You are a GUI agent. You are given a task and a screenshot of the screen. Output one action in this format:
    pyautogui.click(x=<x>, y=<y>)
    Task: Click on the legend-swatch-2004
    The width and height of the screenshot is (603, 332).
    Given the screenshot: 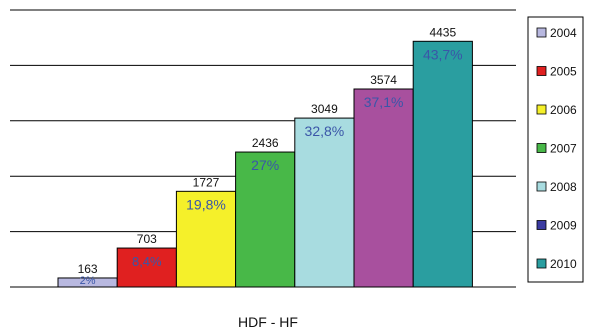 What is the action you would take?
    pyautogui.click(x=541, y=32)
    